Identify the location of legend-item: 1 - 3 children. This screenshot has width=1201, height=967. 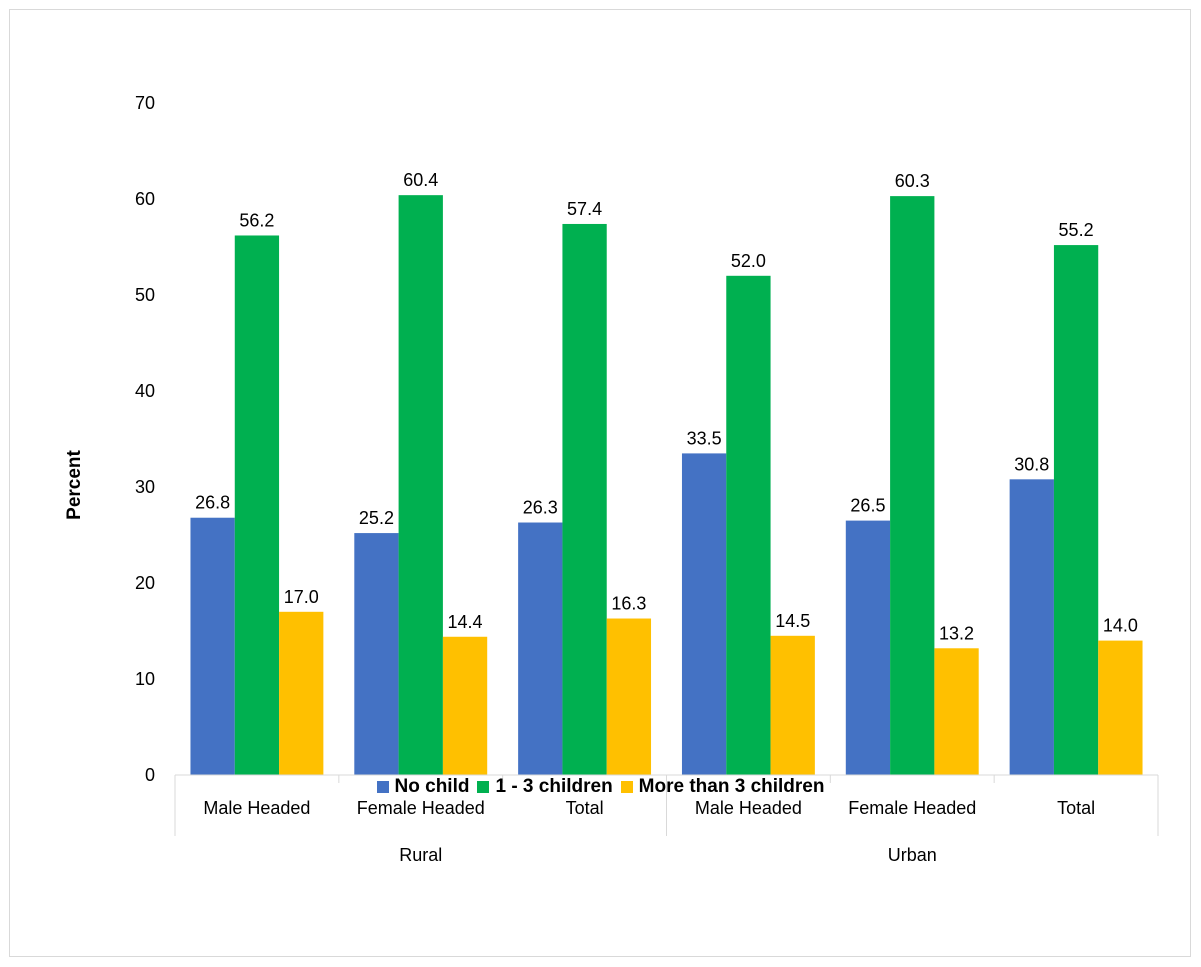
(545, 787).